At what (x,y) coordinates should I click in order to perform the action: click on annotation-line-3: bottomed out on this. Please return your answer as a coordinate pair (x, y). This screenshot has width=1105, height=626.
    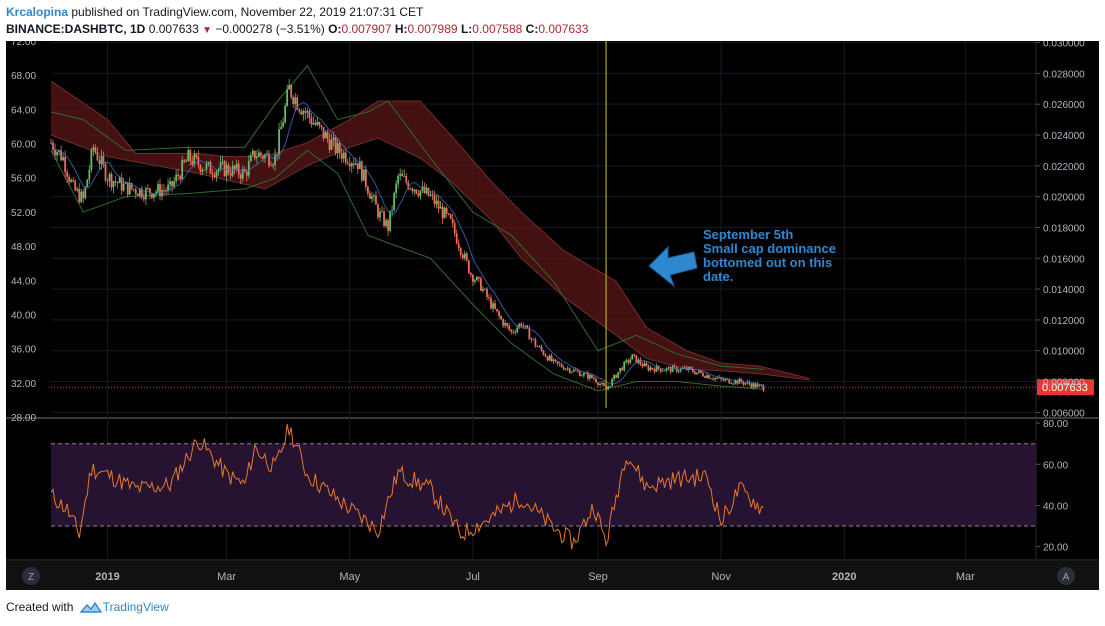
    Looking at the image, I should click on (767, 262).